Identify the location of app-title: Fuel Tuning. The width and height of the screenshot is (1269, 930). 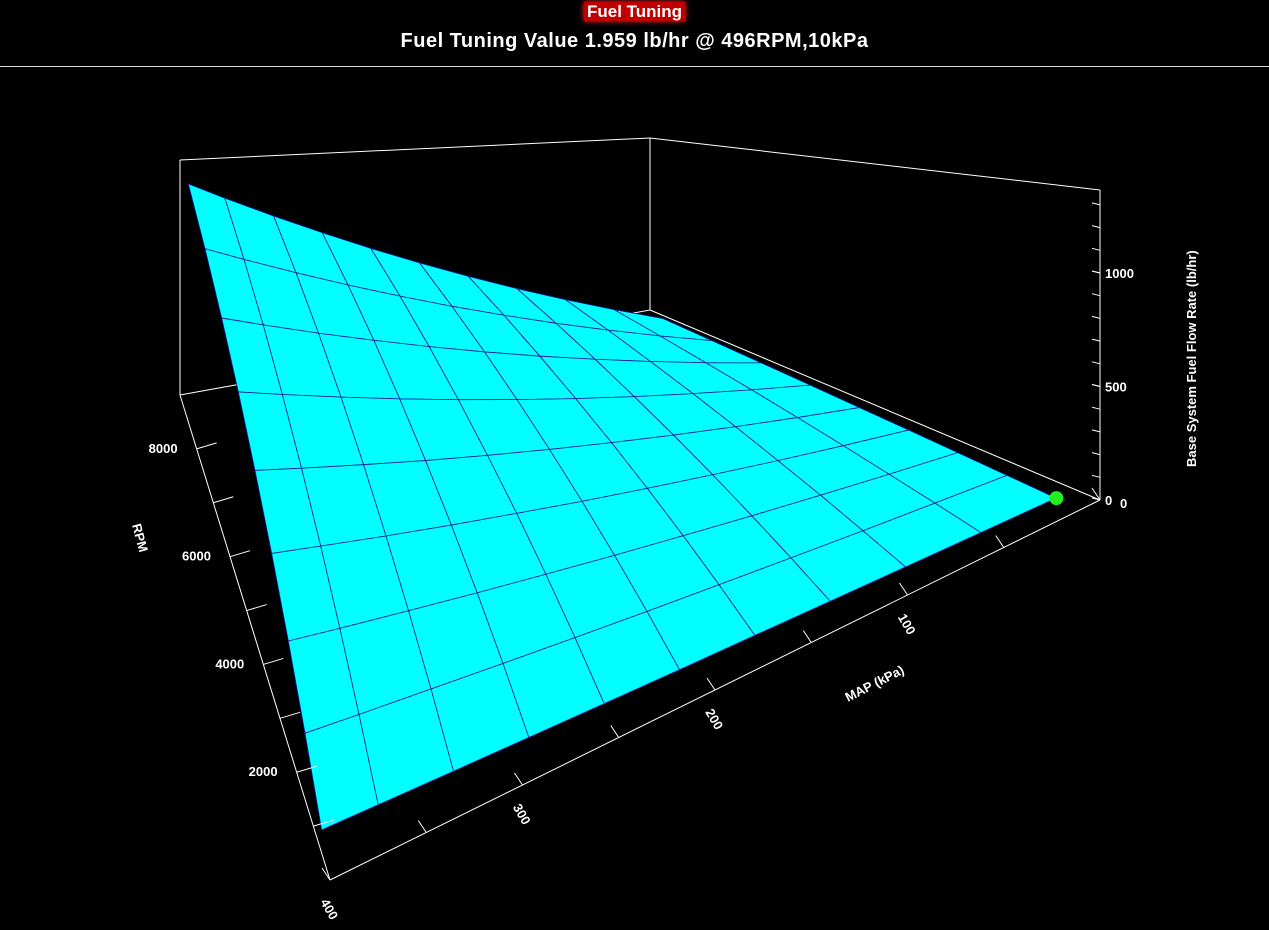
(634, 12).